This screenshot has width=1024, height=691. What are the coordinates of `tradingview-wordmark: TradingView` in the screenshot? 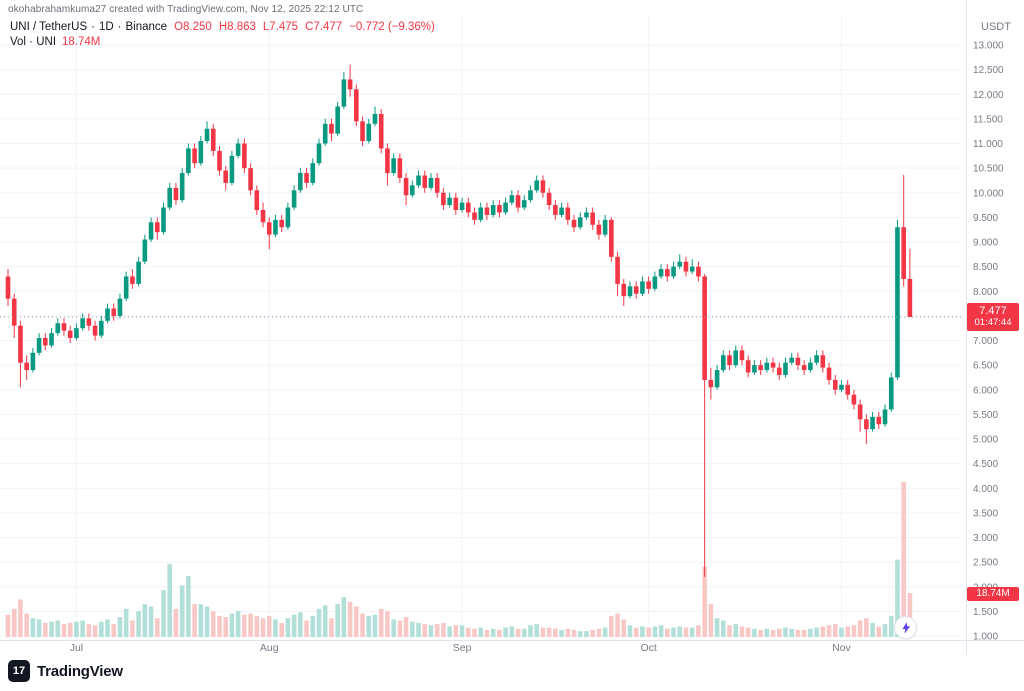 It's located at (80, 671).